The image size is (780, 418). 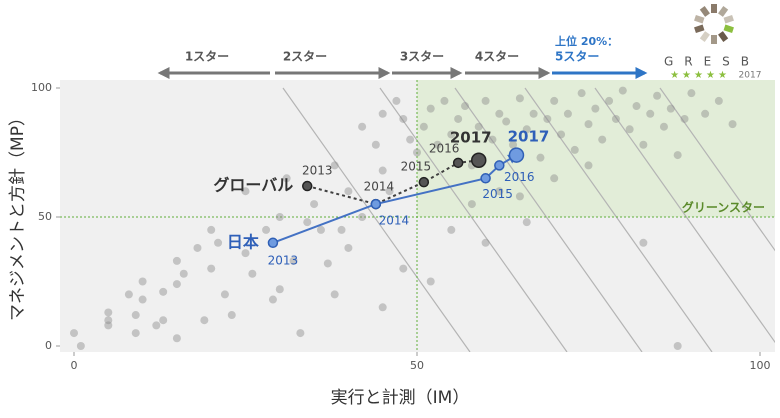 I want to click on threshold-label: グリーンスター, so click(x=723, y=207).